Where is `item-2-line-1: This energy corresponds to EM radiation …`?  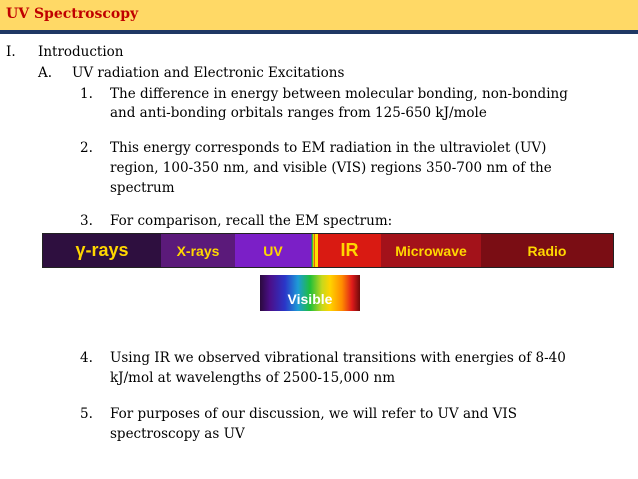 item-2-line-1: This energy corresponds to EM radiation … is located at coordinates (328, 148).